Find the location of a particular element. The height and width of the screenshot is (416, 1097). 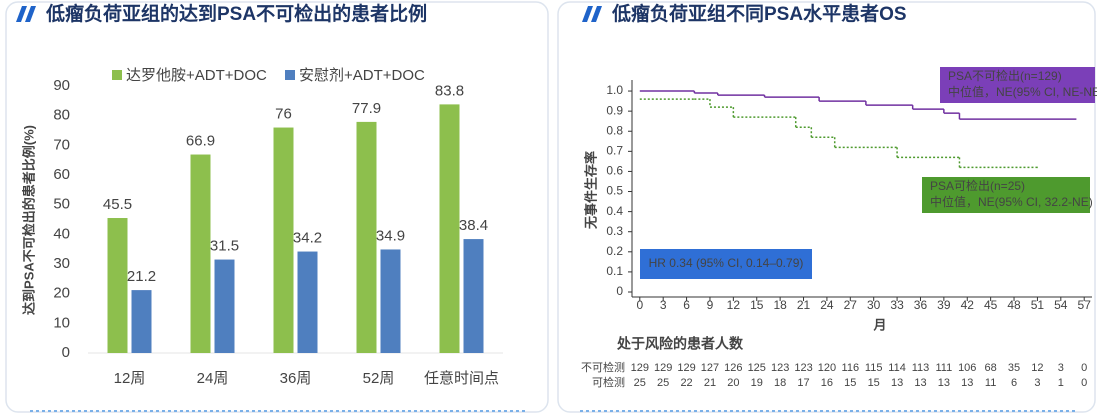

x-tick-label: 15 is located at coordinates (757, 305).